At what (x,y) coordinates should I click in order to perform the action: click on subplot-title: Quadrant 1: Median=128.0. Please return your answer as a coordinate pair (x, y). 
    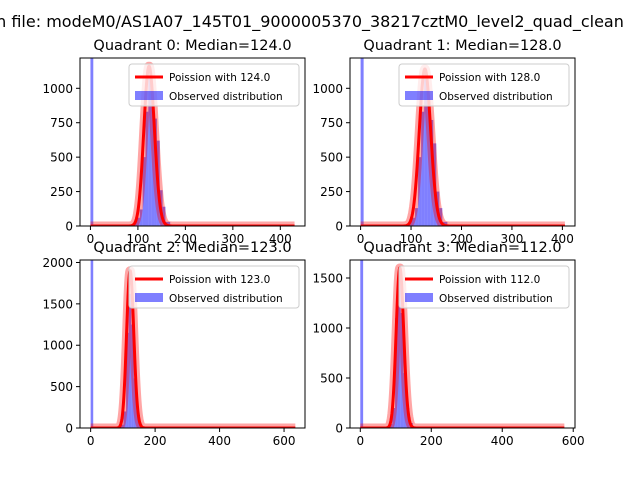
    Looking at the image, I should click on (462, 46).